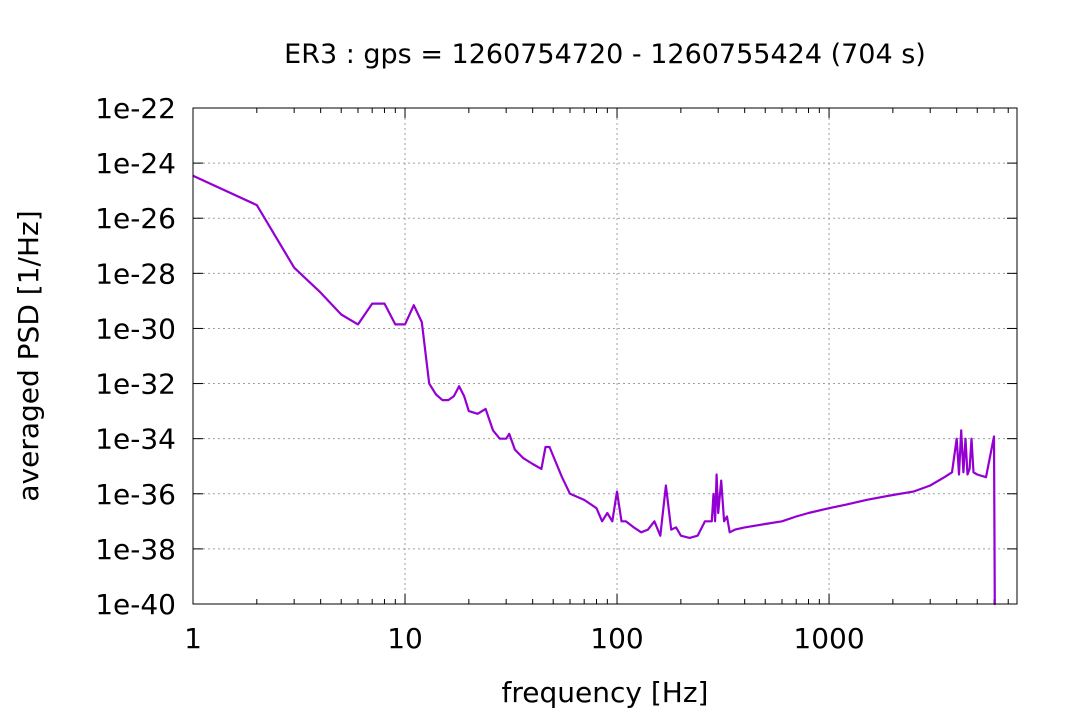 This screenshot has width=1080, height=720. I want to click on y-tick-label: 1e-22, so click(135, 108).